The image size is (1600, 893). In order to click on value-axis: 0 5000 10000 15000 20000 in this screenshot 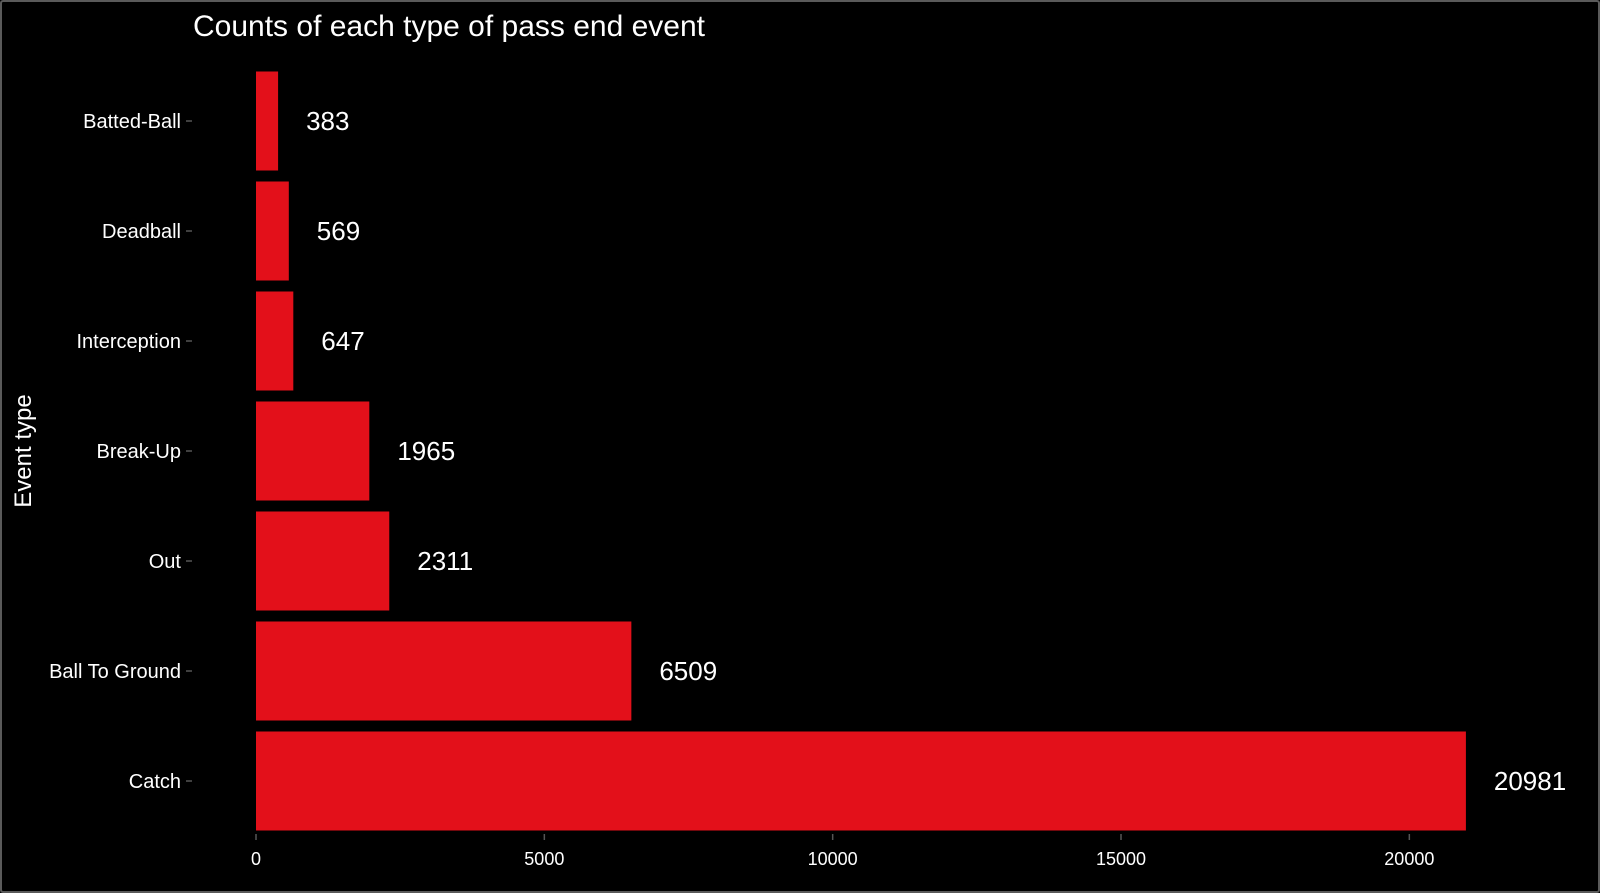, I will do `click(842, 851)`.